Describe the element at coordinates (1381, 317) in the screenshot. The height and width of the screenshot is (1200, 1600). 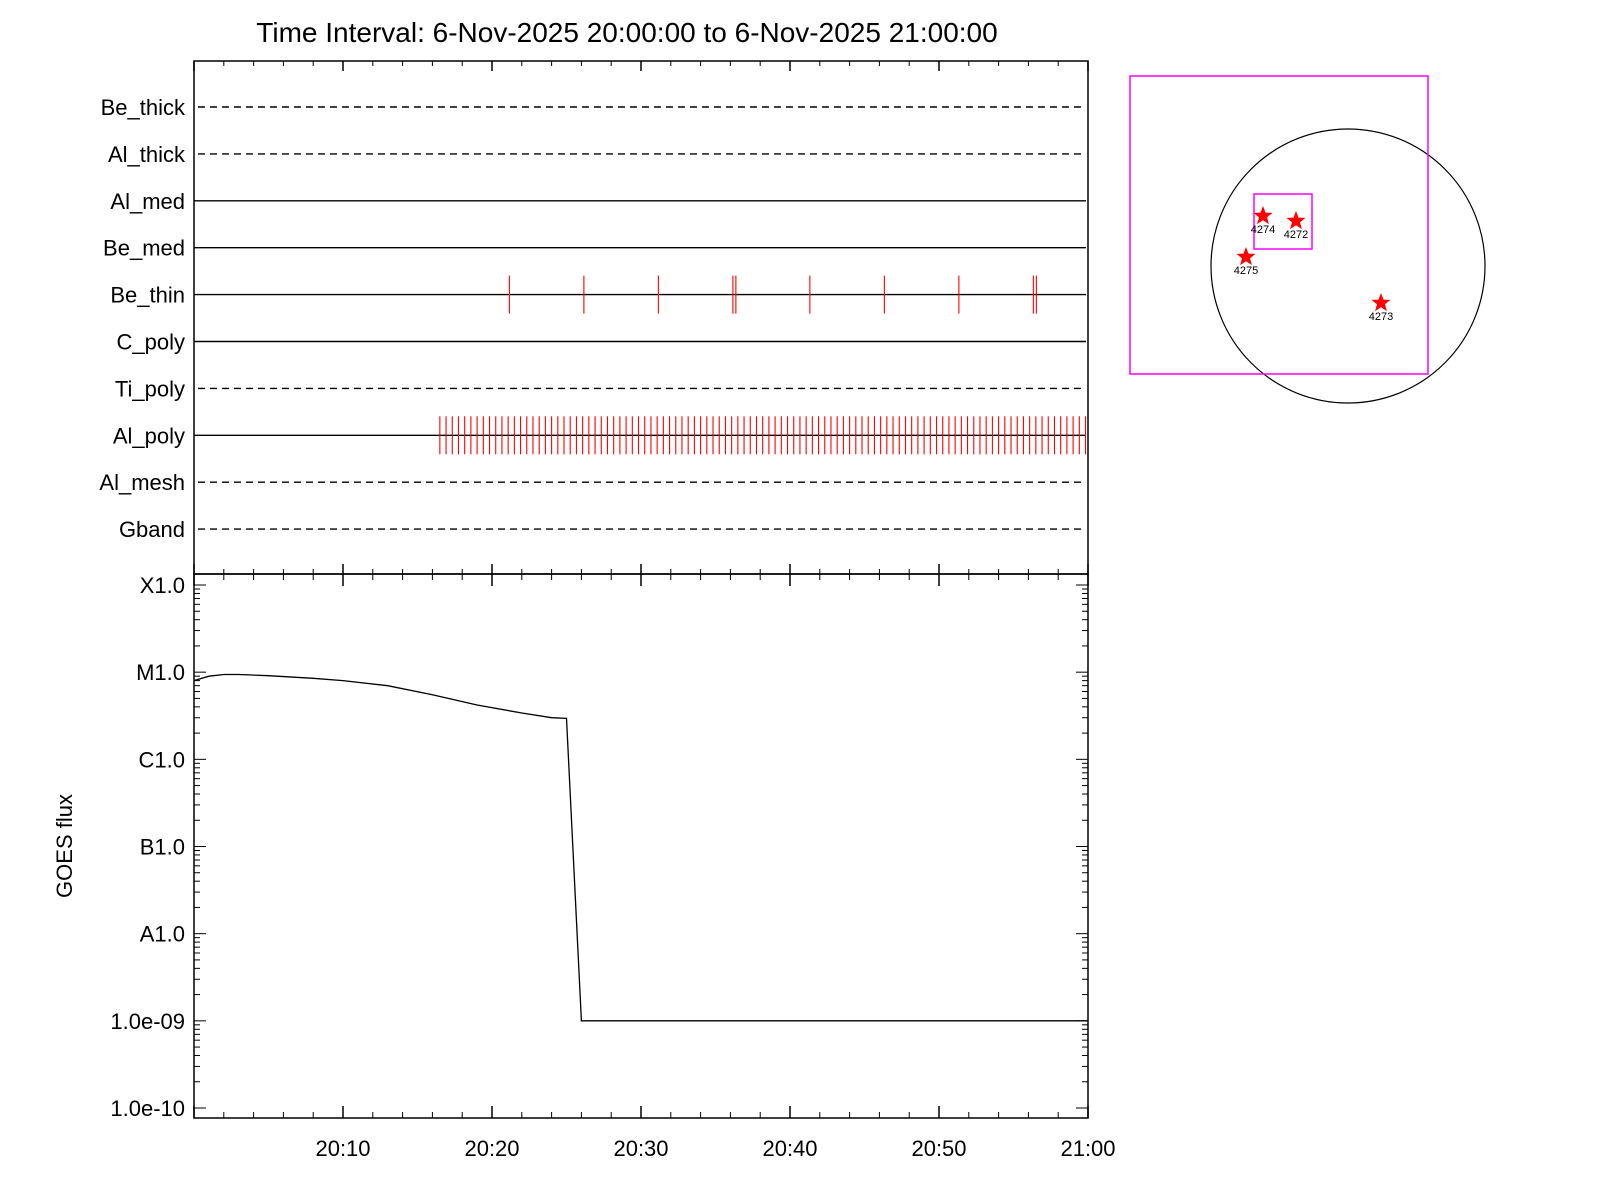
I see `active-region-label: 4273` at that location.